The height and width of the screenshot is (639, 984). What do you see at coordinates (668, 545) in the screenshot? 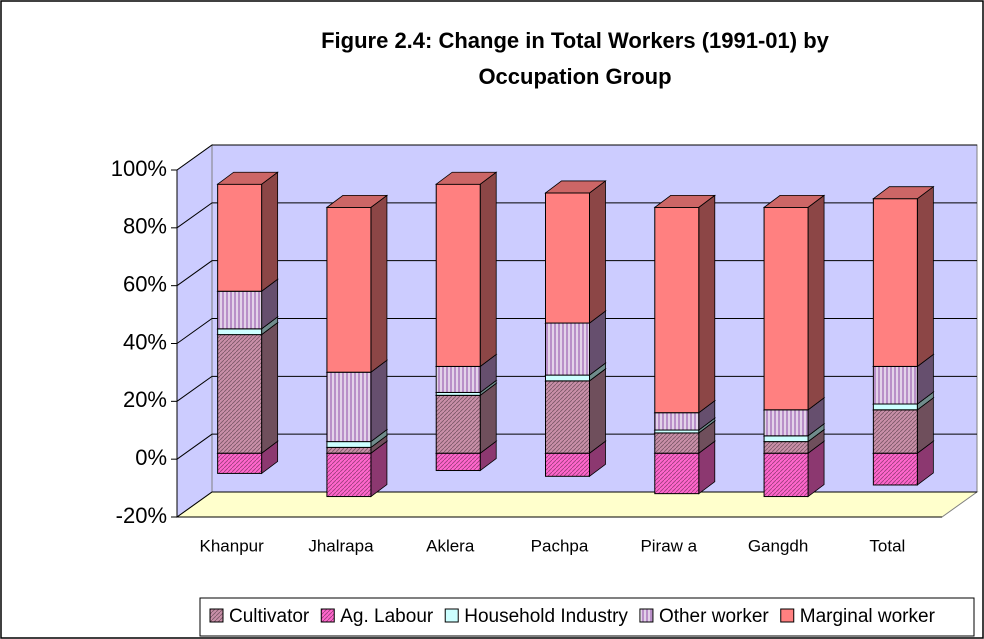
I see `x-tick-label: Piraw a` at bounding box center [668, 545].